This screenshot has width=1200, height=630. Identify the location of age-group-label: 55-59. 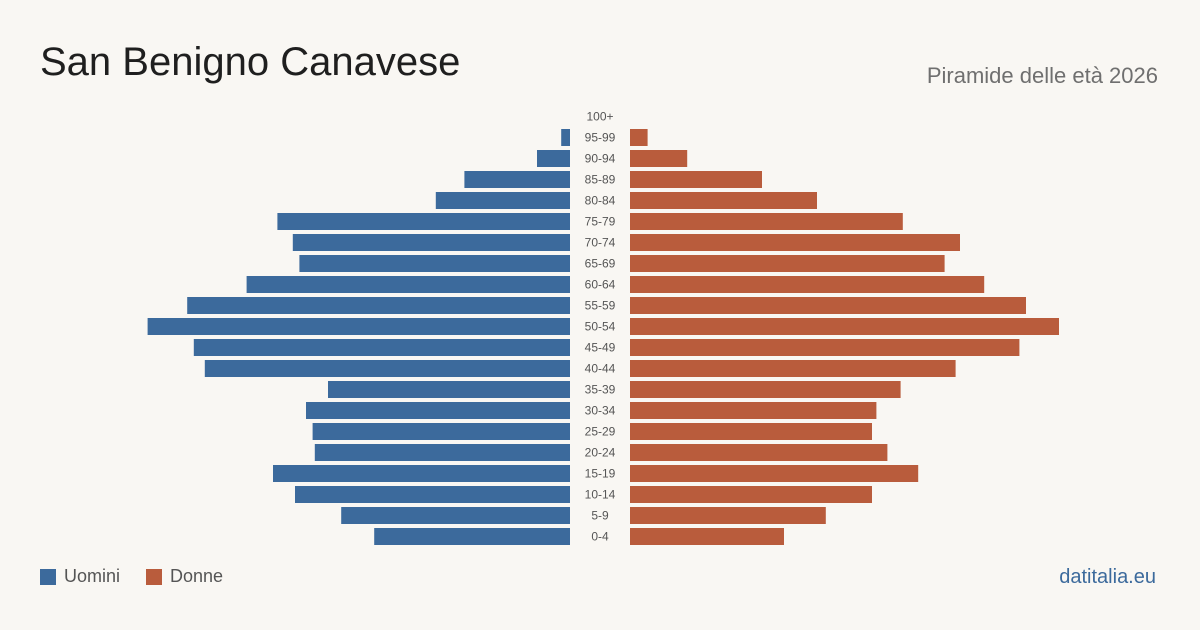
(600, 306).